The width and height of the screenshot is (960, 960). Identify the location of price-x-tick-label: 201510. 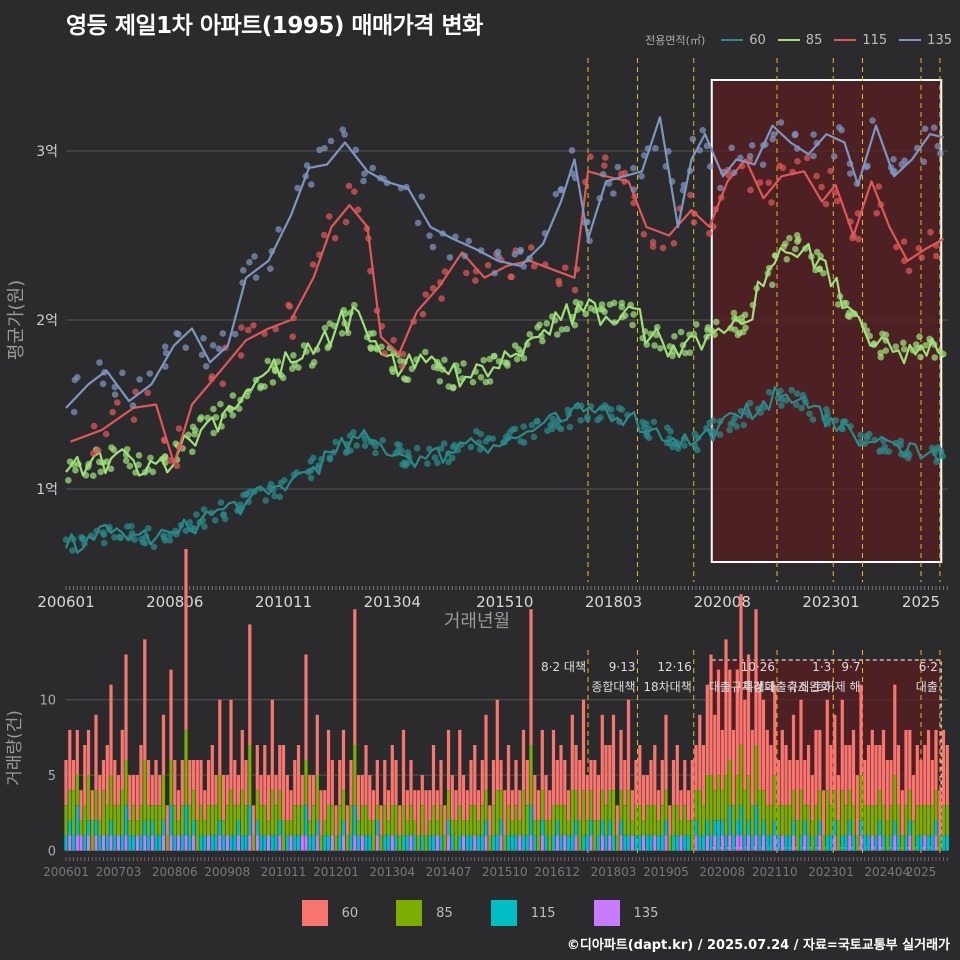
(504, 602).